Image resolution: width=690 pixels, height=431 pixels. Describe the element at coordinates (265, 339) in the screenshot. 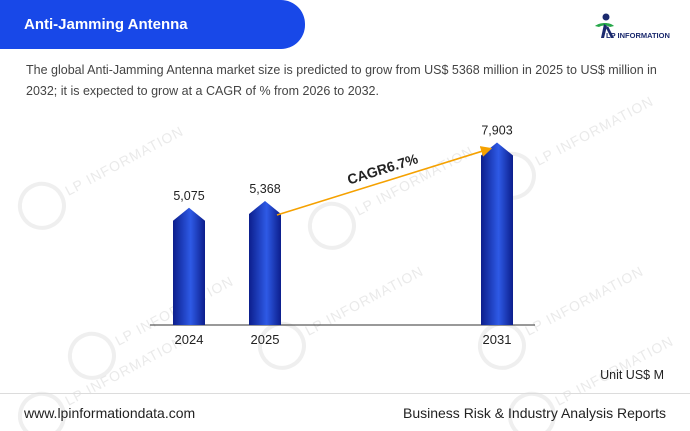

I see `x-tick-label-2025: 2025` at that location.